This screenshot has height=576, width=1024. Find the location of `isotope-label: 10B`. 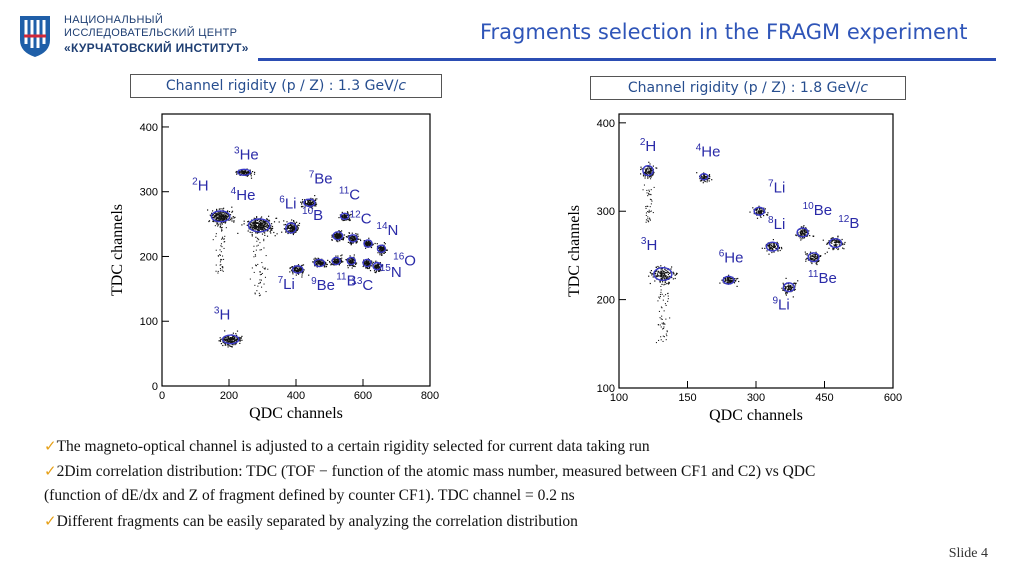

isotope-label: 10B is located at coordinates (312, 215).